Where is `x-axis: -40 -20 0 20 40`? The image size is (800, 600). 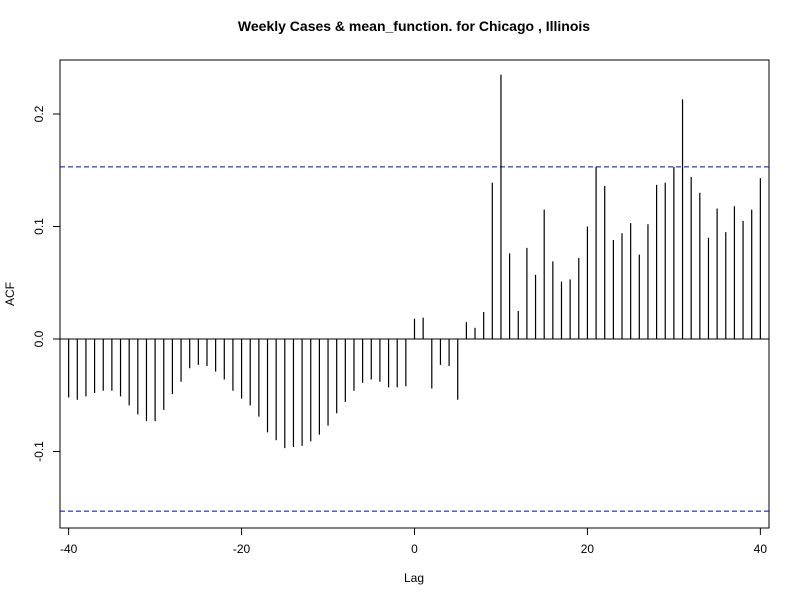 x-axis: -40 -20 0 20 40 is located at coordinates (413, 542).